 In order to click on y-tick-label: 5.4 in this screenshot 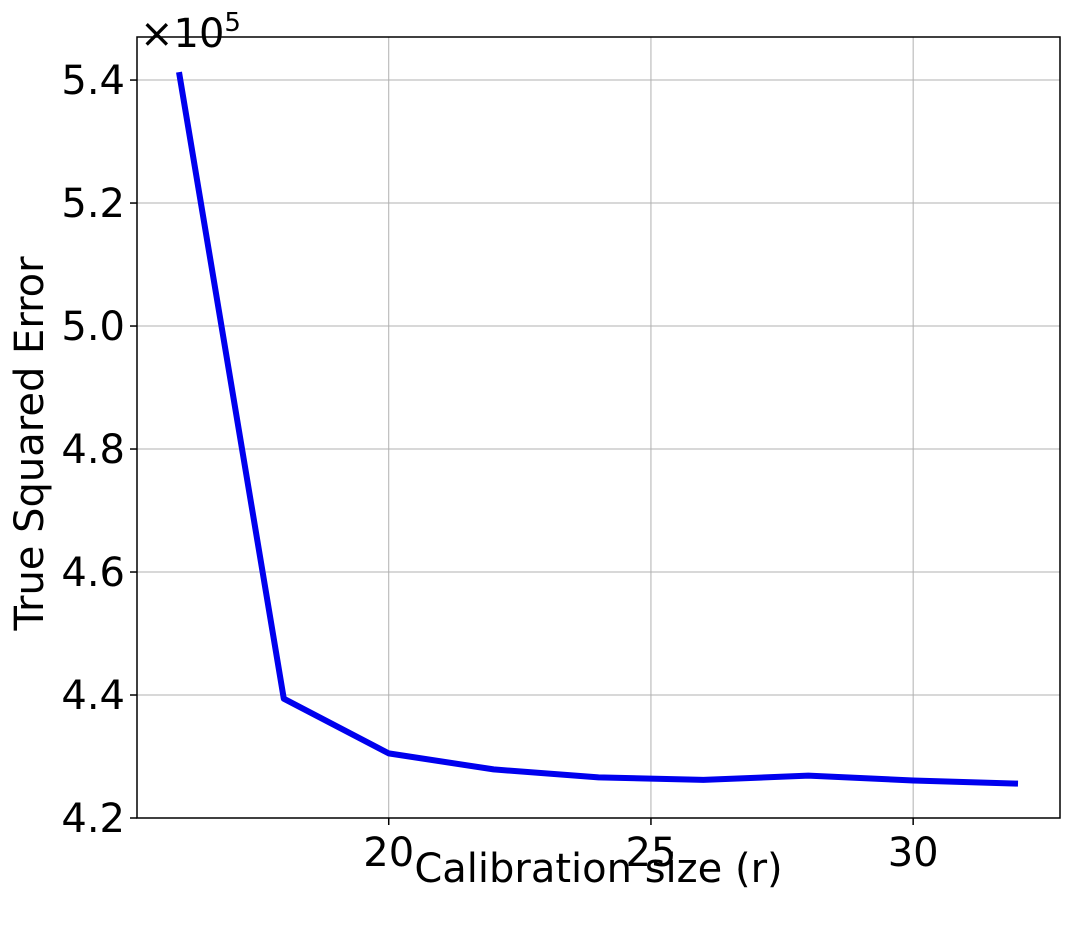, I will do `click(93, 81)`.